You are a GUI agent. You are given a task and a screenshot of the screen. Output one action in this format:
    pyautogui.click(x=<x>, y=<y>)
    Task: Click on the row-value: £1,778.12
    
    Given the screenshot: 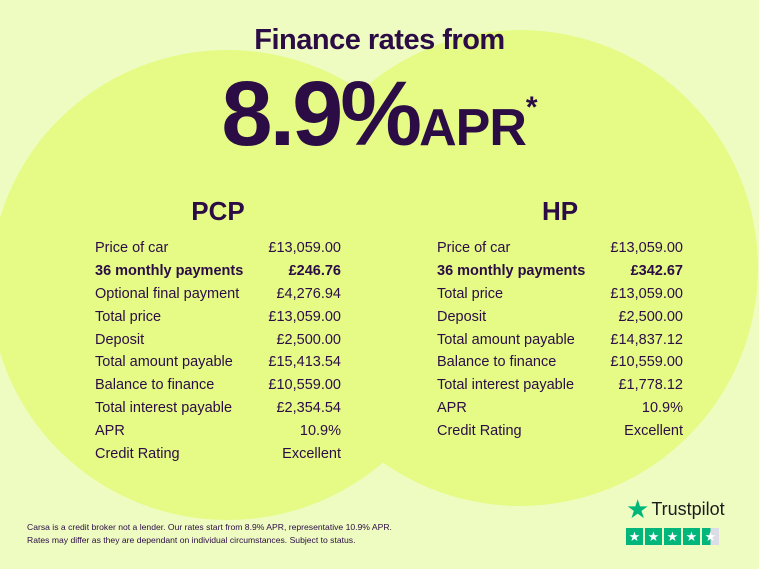 What is the action you would take?
    pyautogui.click(x=650, y=385)
    